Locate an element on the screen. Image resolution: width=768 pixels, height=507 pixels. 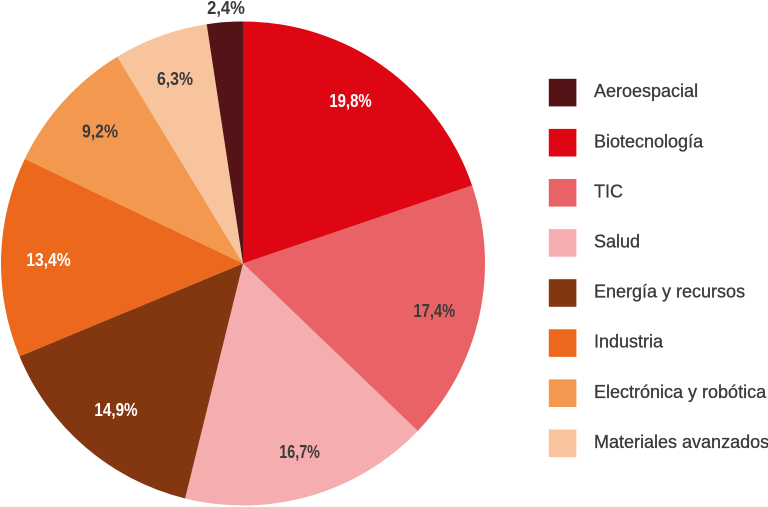
svg-text: 19,8% is located at coordinates (350, 101).